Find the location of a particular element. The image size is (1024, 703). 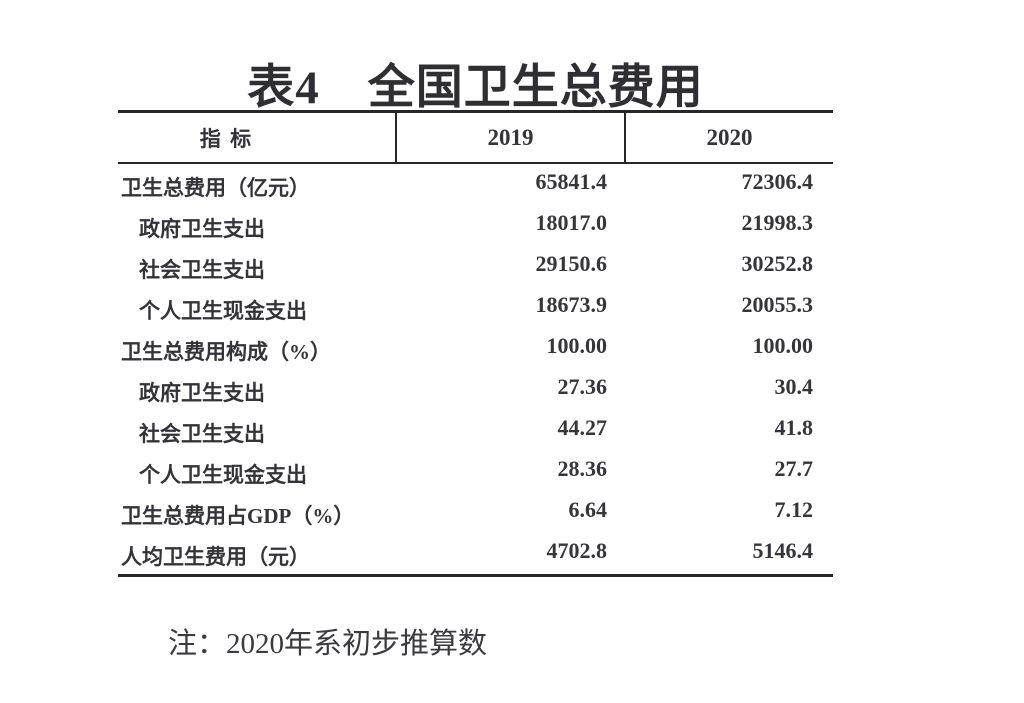

row-label: 人均卫生费用（元） is located at coordinates (215, 556).